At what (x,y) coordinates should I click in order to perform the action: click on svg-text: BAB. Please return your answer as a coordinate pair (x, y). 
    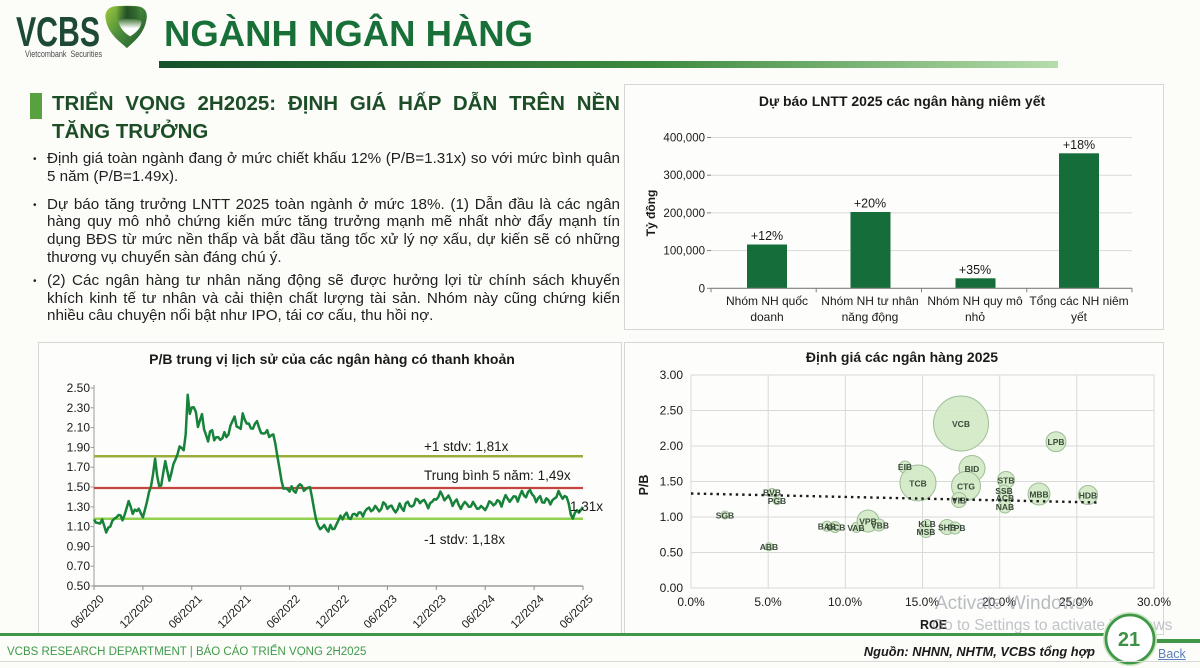
    Looking at the image, I should click on (827, 527).